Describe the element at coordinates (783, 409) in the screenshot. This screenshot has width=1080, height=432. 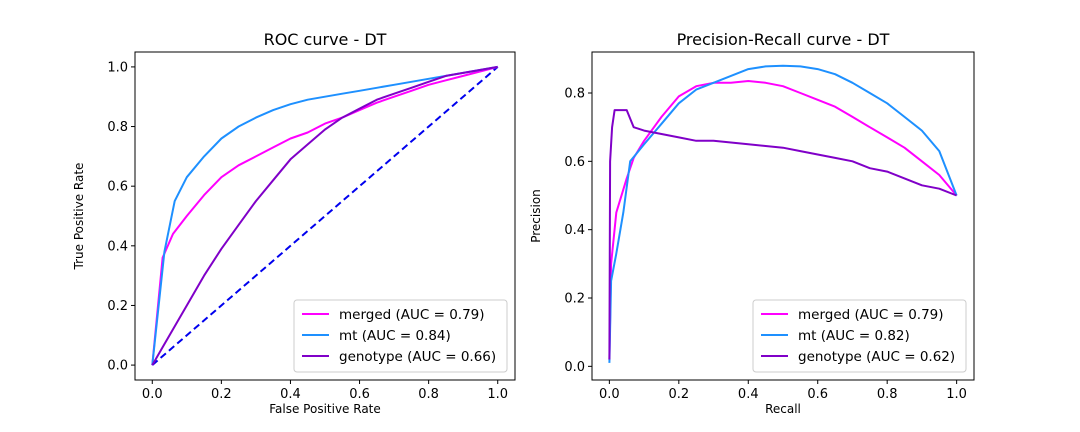
I see `x-axis-label: Recall` at that location.